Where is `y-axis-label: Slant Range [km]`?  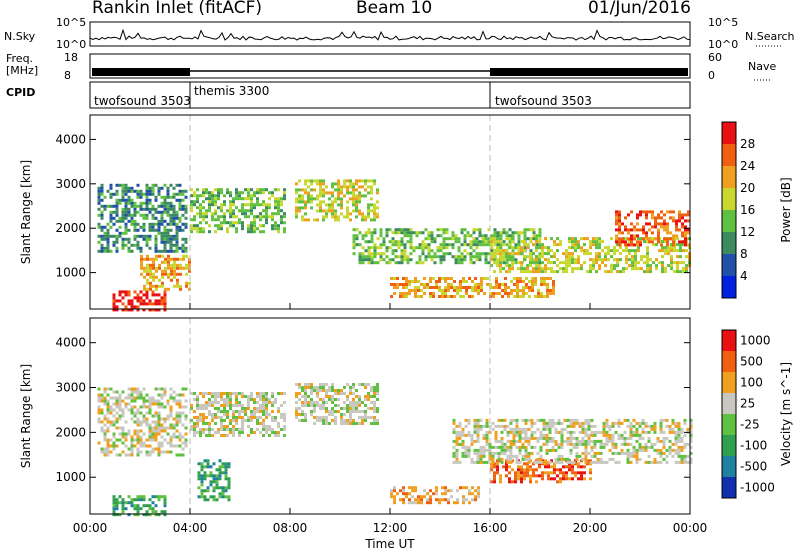
y-axis-label: Slant Range [km] is located at coordinates (26, 212).